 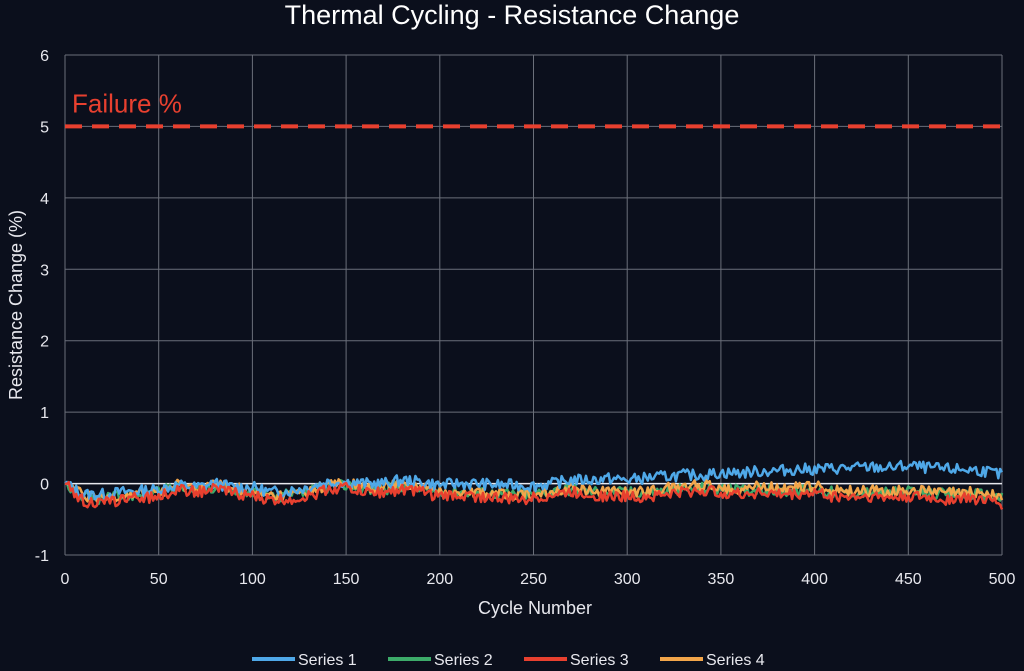 What do you see at coordinates (44, 199) in the screenshot?
I see `y-tick-label: 4` at bounding box center [44, 199].